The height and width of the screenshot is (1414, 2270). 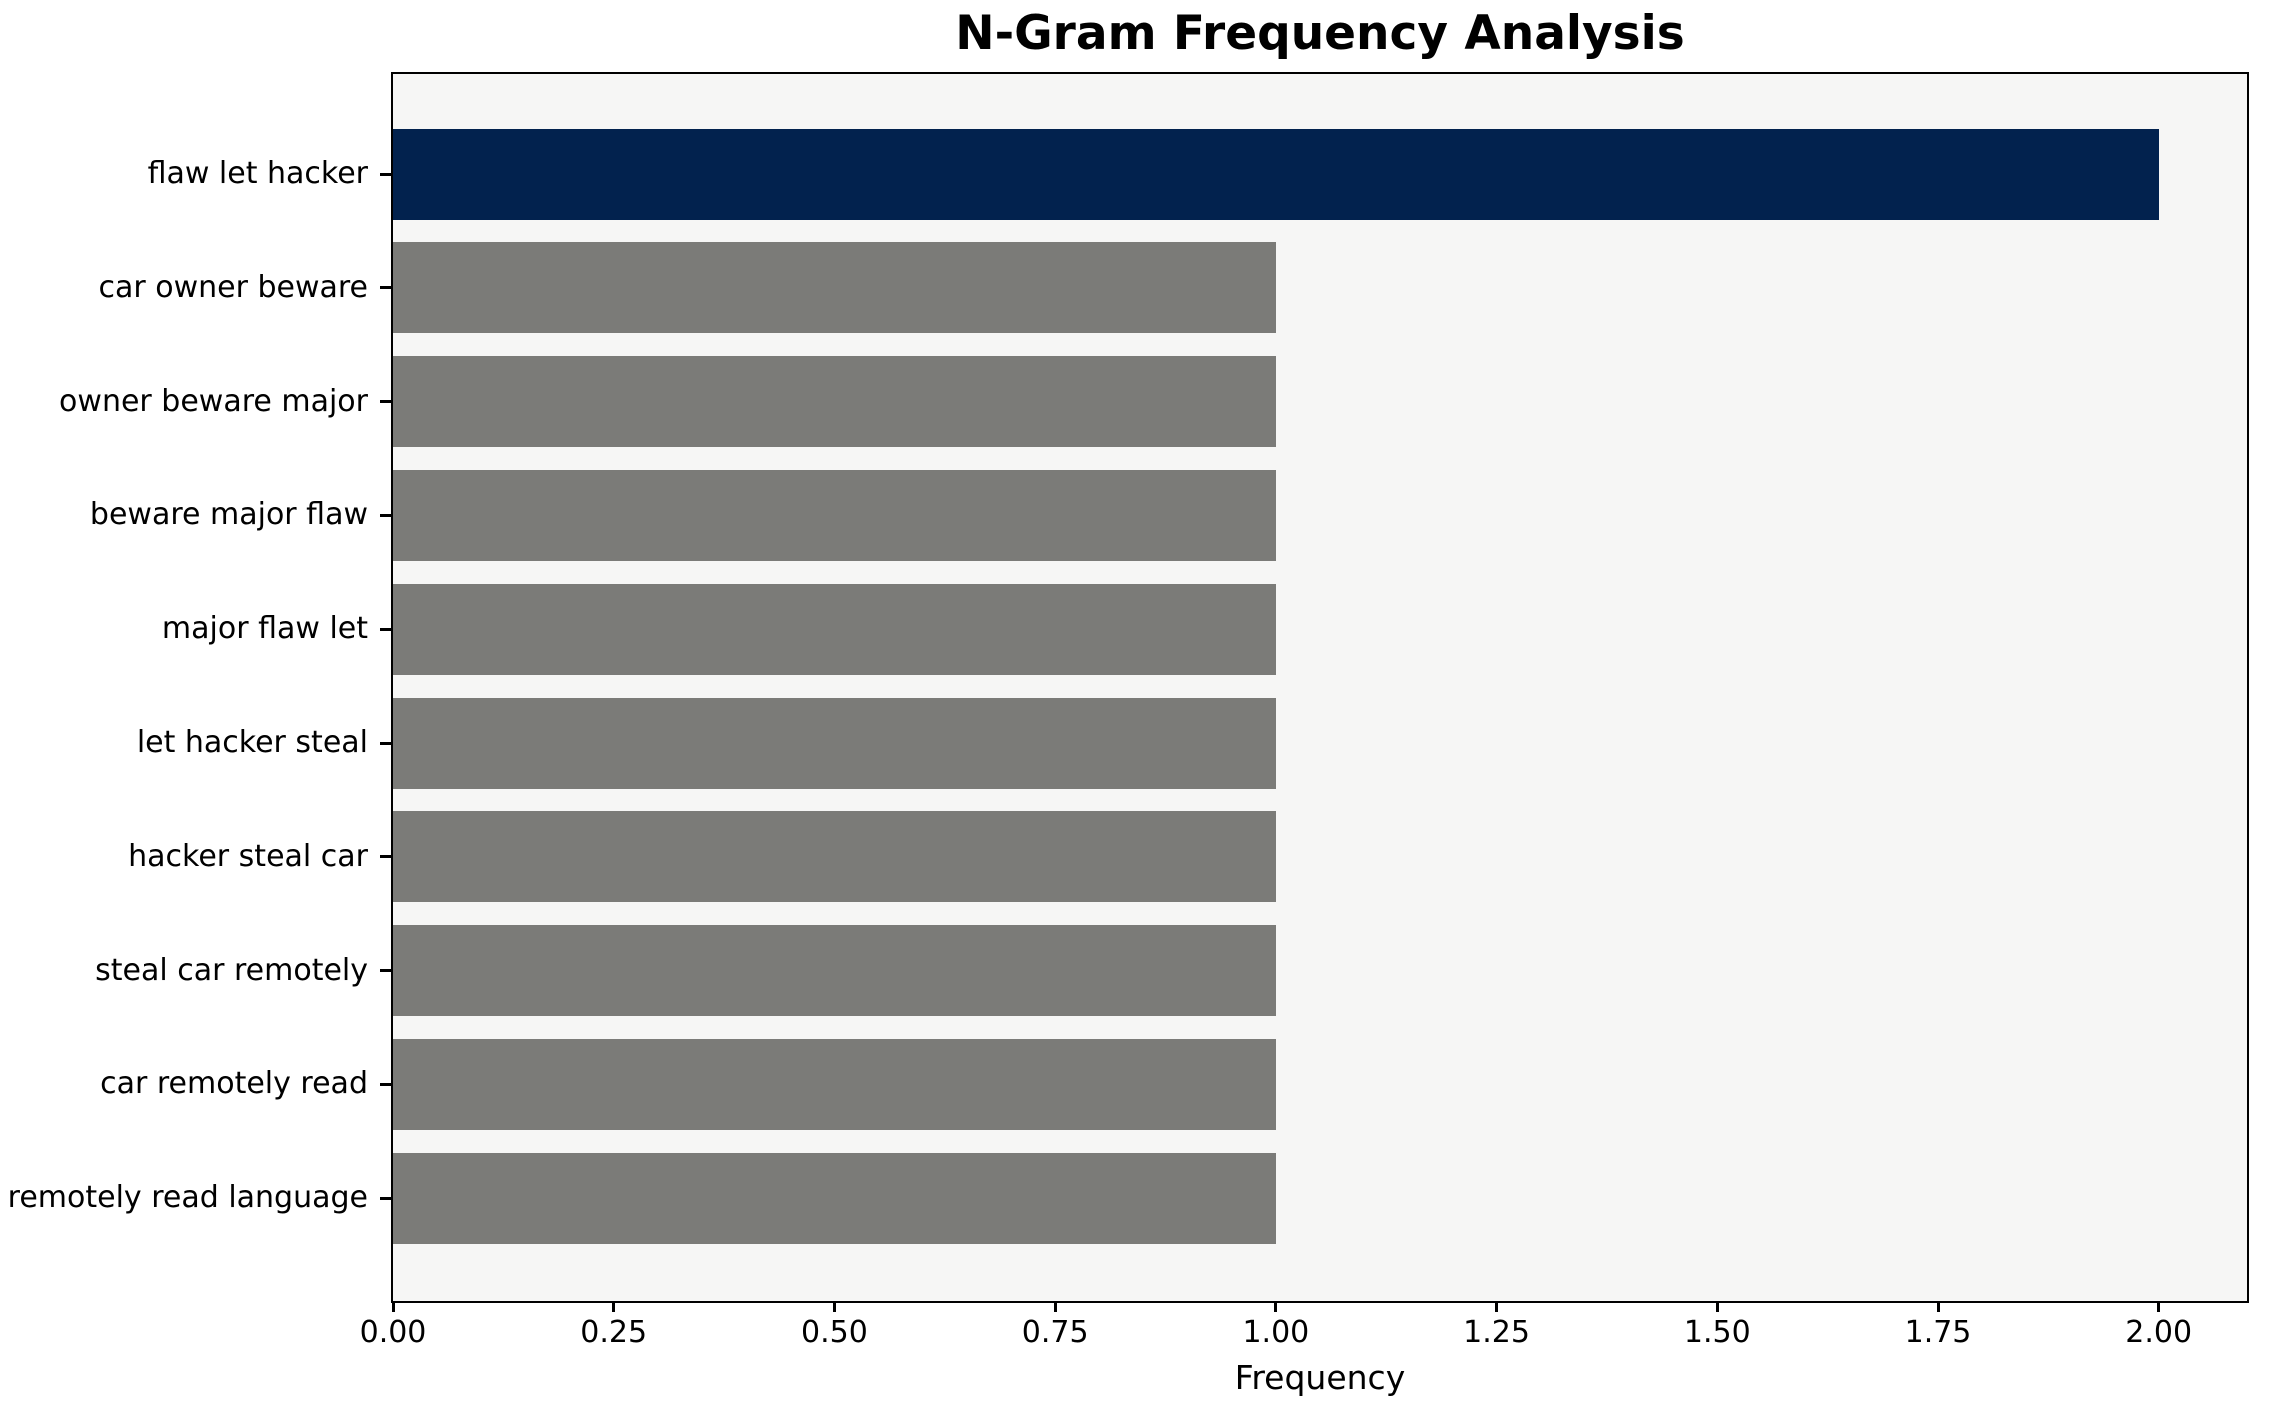 I want to click on y-tick-label: owner beware major, so click(x=213, y=401).